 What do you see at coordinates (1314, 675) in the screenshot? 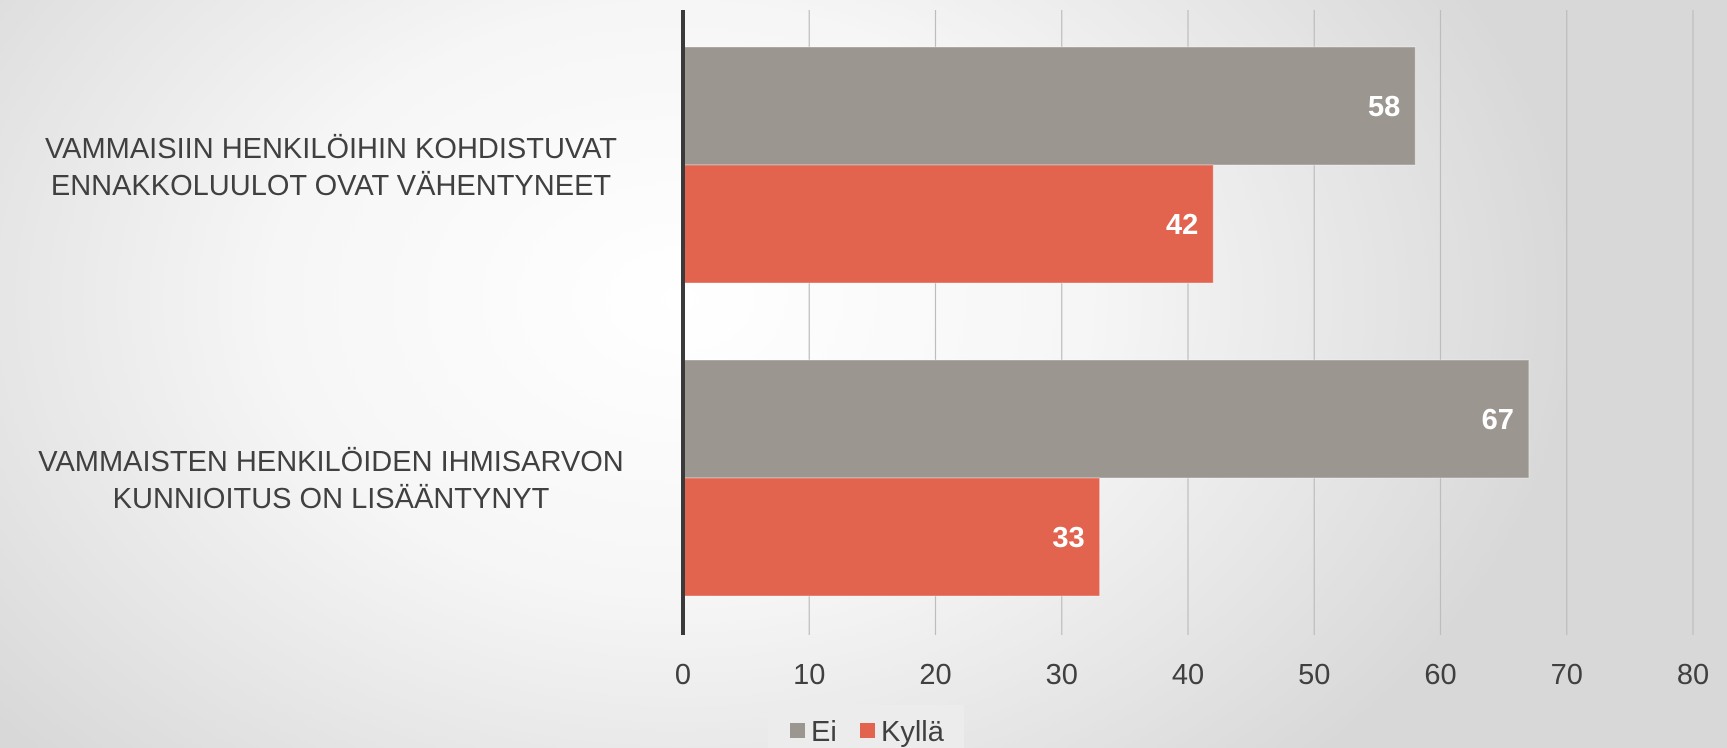
I see `x-tick-label: 50` at bounding box center [1314, 675].